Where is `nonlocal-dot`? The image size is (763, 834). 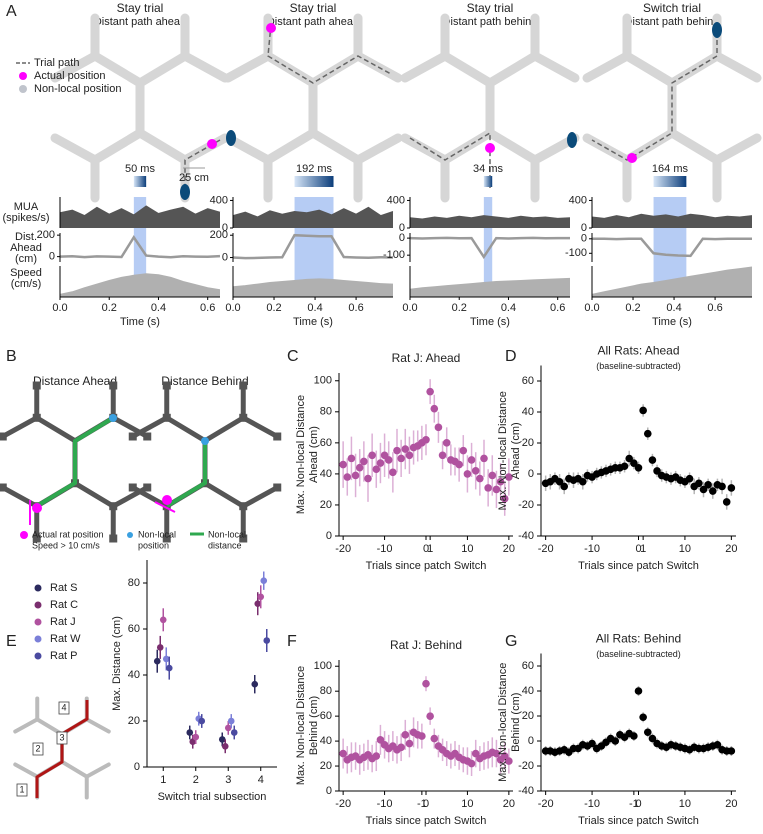 nonlocal-dot is located at coordinates (113, 418).